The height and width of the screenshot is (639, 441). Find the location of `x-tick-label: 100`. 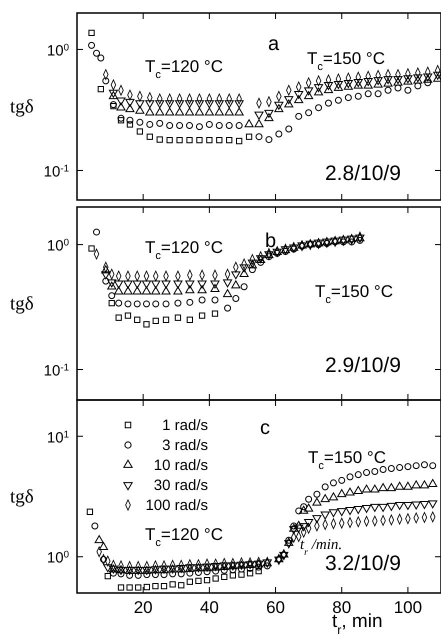

x-tick-label: 100 is located at coordinates (408, 607).